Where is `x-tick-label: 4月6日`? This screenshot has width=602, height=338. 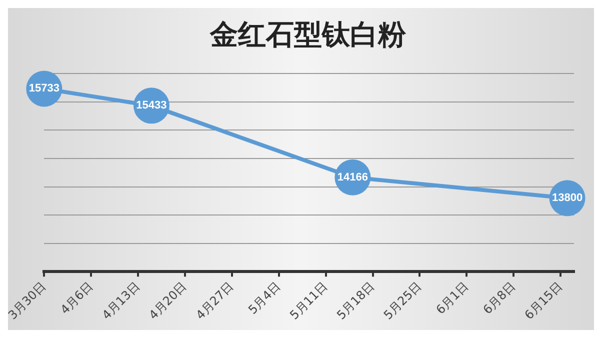
x-tick-label: 4月6日 is located at coordinates (77, 298).